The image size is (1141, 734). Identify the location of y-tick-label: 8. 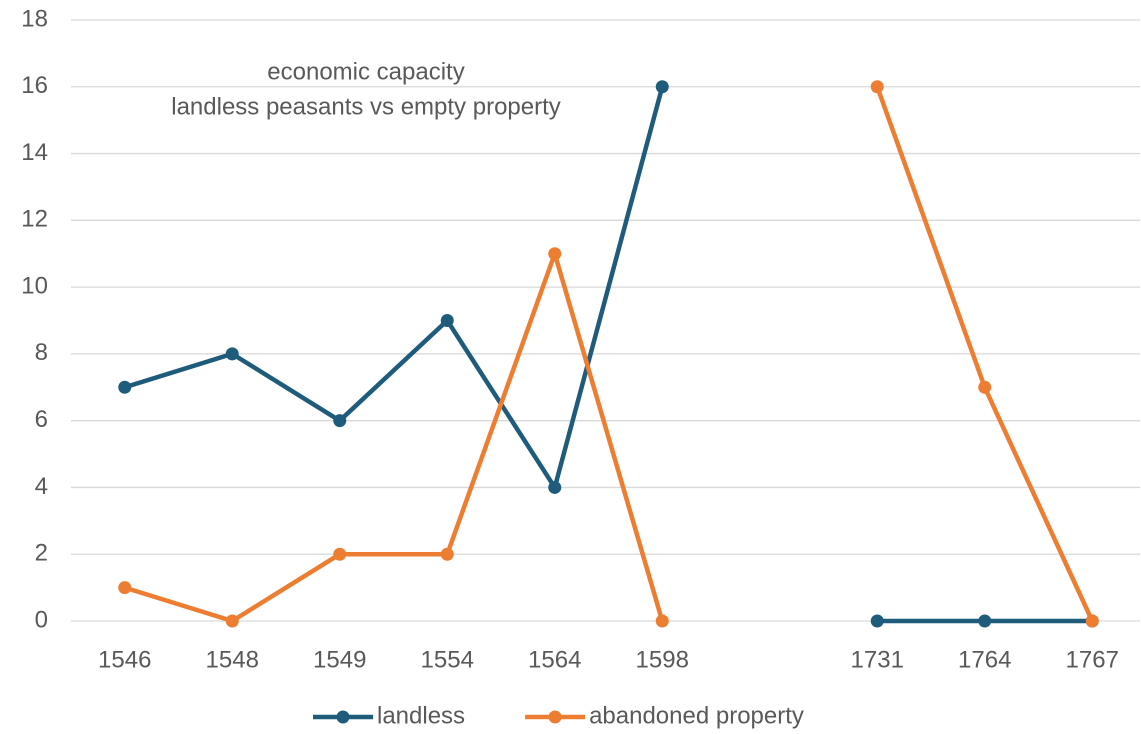
(41, 352).